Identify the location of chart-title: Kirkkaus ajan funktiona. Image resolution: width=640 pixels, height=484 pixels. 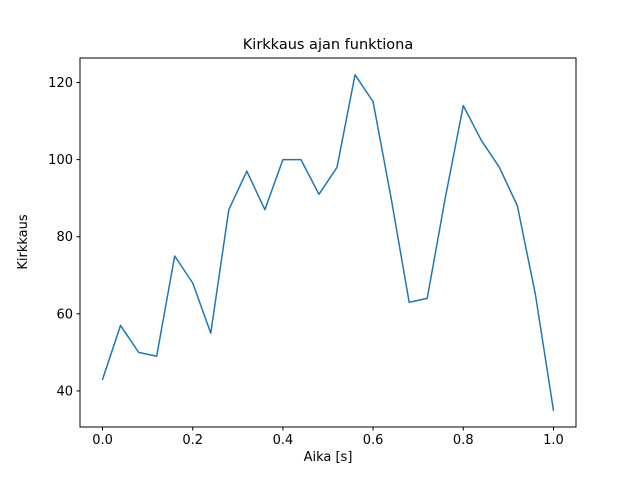
(328, 45).